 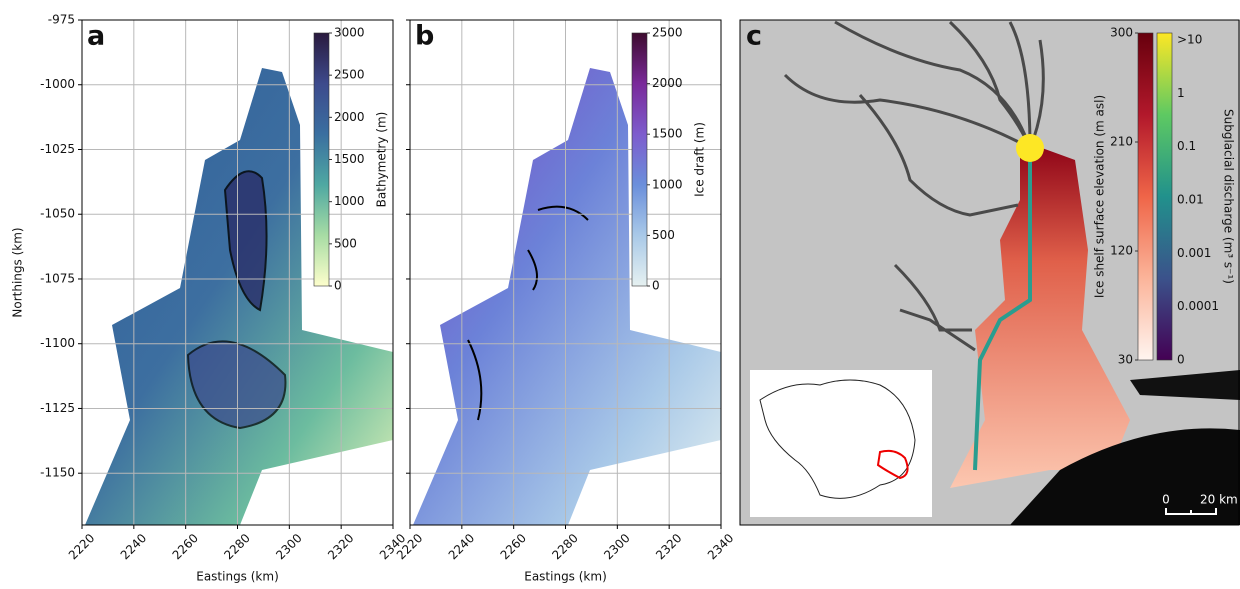 What do you see at coordinates (57, 408) in the screenshot?
I see `y-tick-label: -1125` at bounding box center [57, 408].